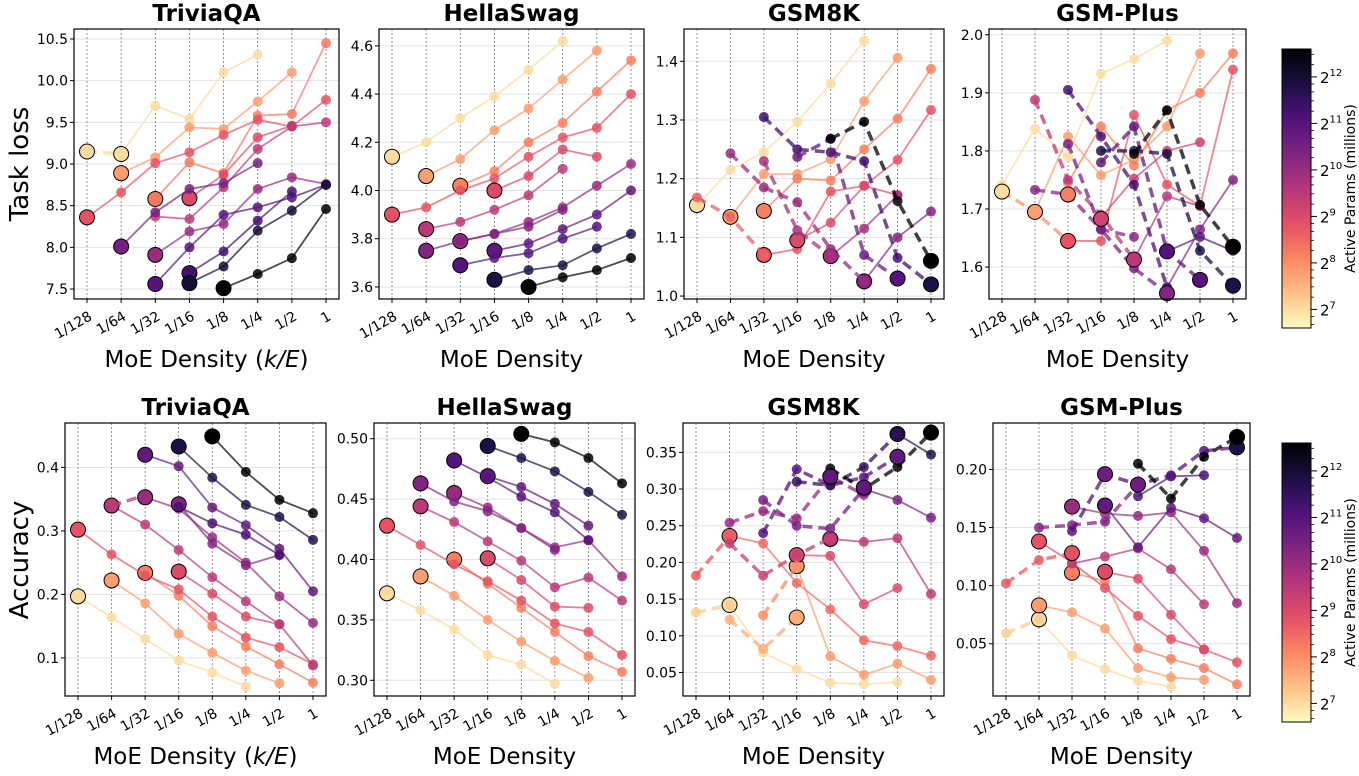 The height and width of the screenshot is (776, 1359). What do you see at coordinates (48, 595) in the screenshot?
I see `y-tick-label: 0.2` at bounding box center [48, 595].